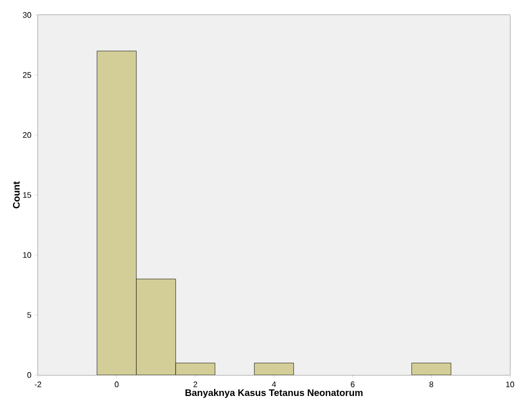 Image resolution: width=516 pixels, height=415 pixels. I want to click on y-axis-title: Count, so click(16, 194).